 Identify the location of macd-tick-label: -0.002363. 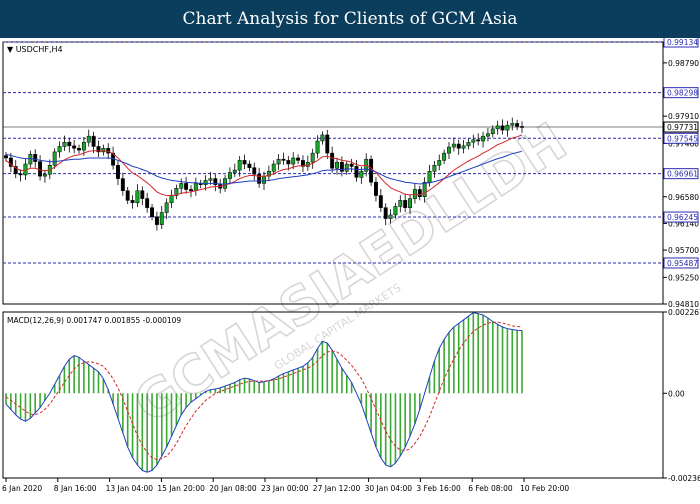
(684, 478).